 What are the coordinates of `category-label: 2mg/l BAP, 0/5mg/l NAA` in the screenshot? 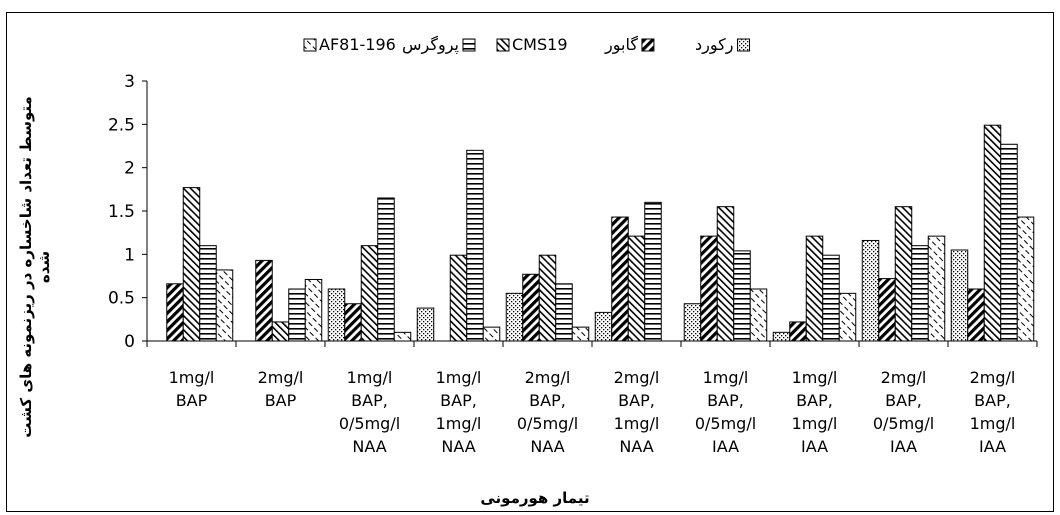 It's located at (547, 412).